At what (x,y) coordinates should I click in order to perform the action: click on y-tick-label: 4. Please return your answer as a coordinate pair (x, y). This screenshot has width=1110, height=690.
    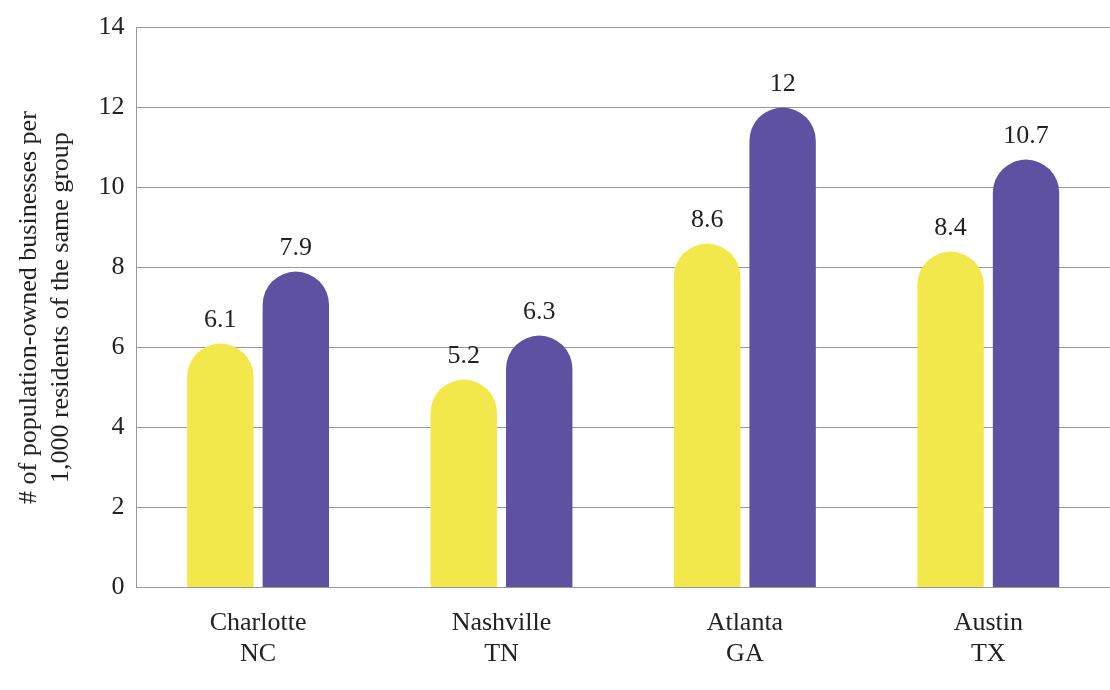
    Looking at the image, I should click on (118, 426).